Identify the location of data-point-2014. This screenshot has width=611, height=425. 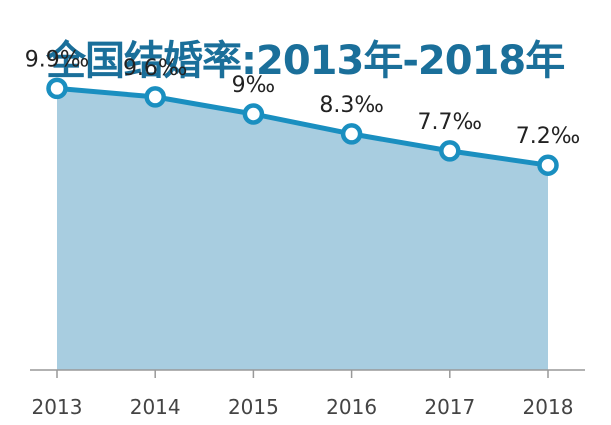
(155, 97).